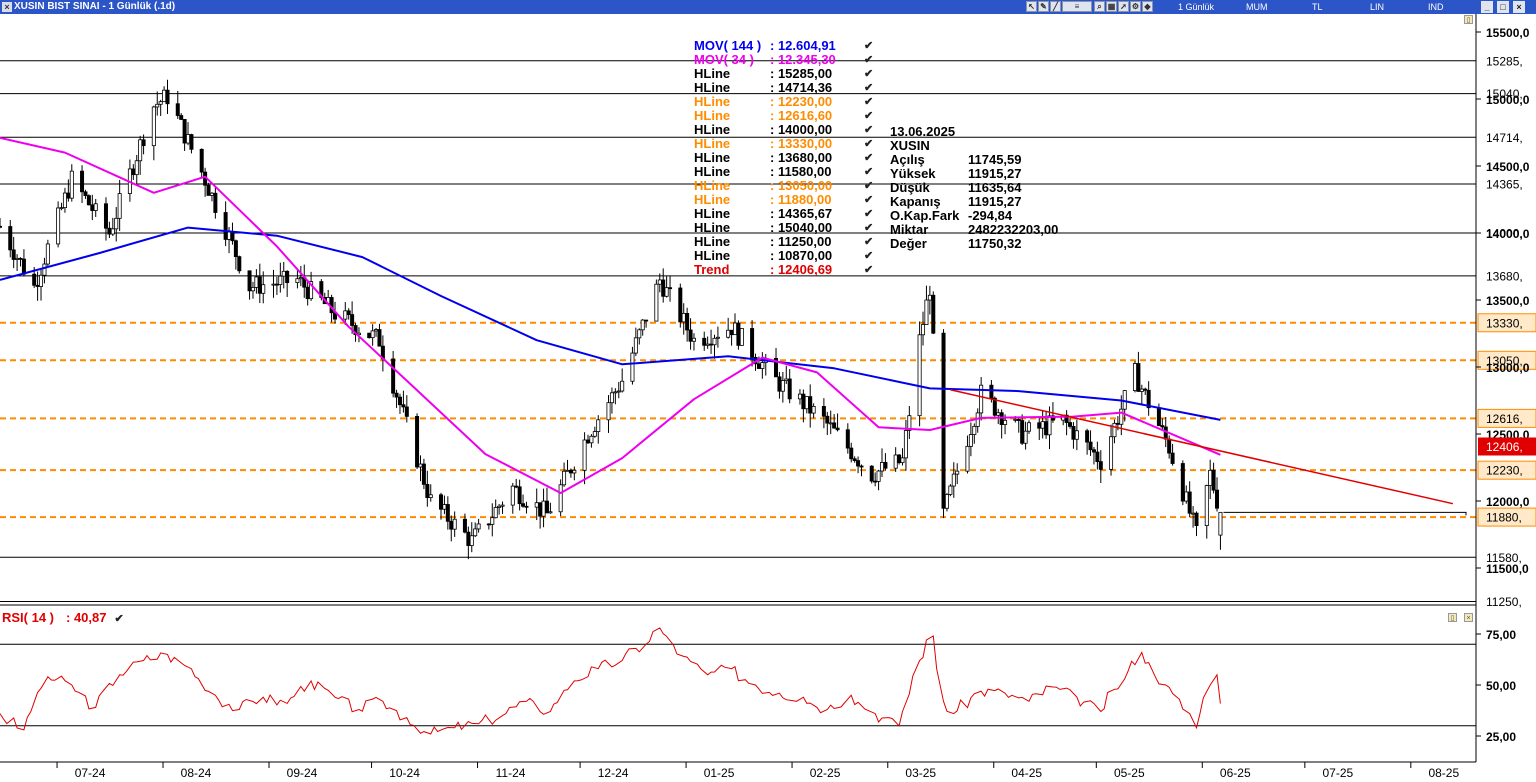  Describe the element at coordinates (1436, 7) in the screenshot. I see `indicator-menu: IND` at that location.